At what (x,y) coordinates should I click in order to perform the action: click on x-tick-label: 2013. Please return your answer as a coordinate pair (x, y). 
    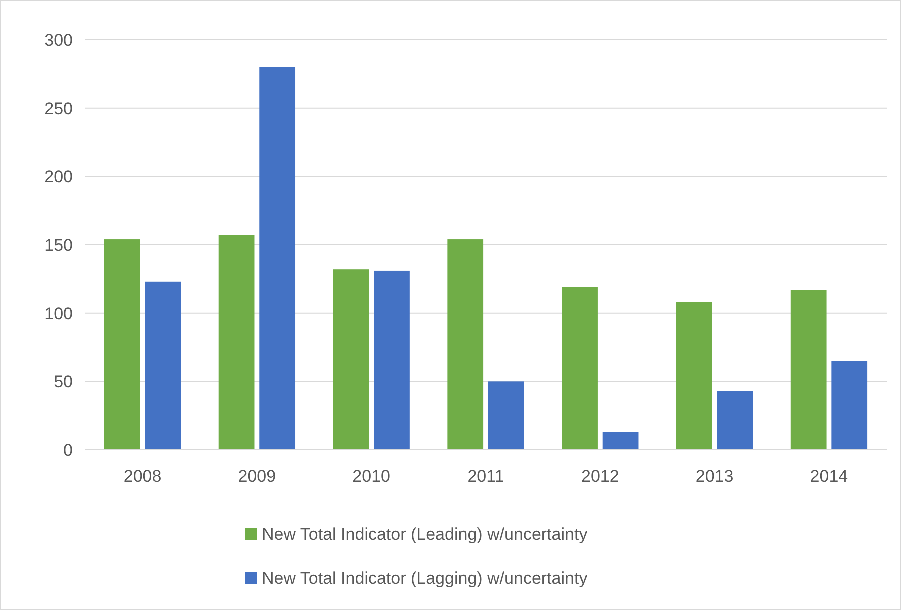
    Looking at the image, I should click on (715, 476).